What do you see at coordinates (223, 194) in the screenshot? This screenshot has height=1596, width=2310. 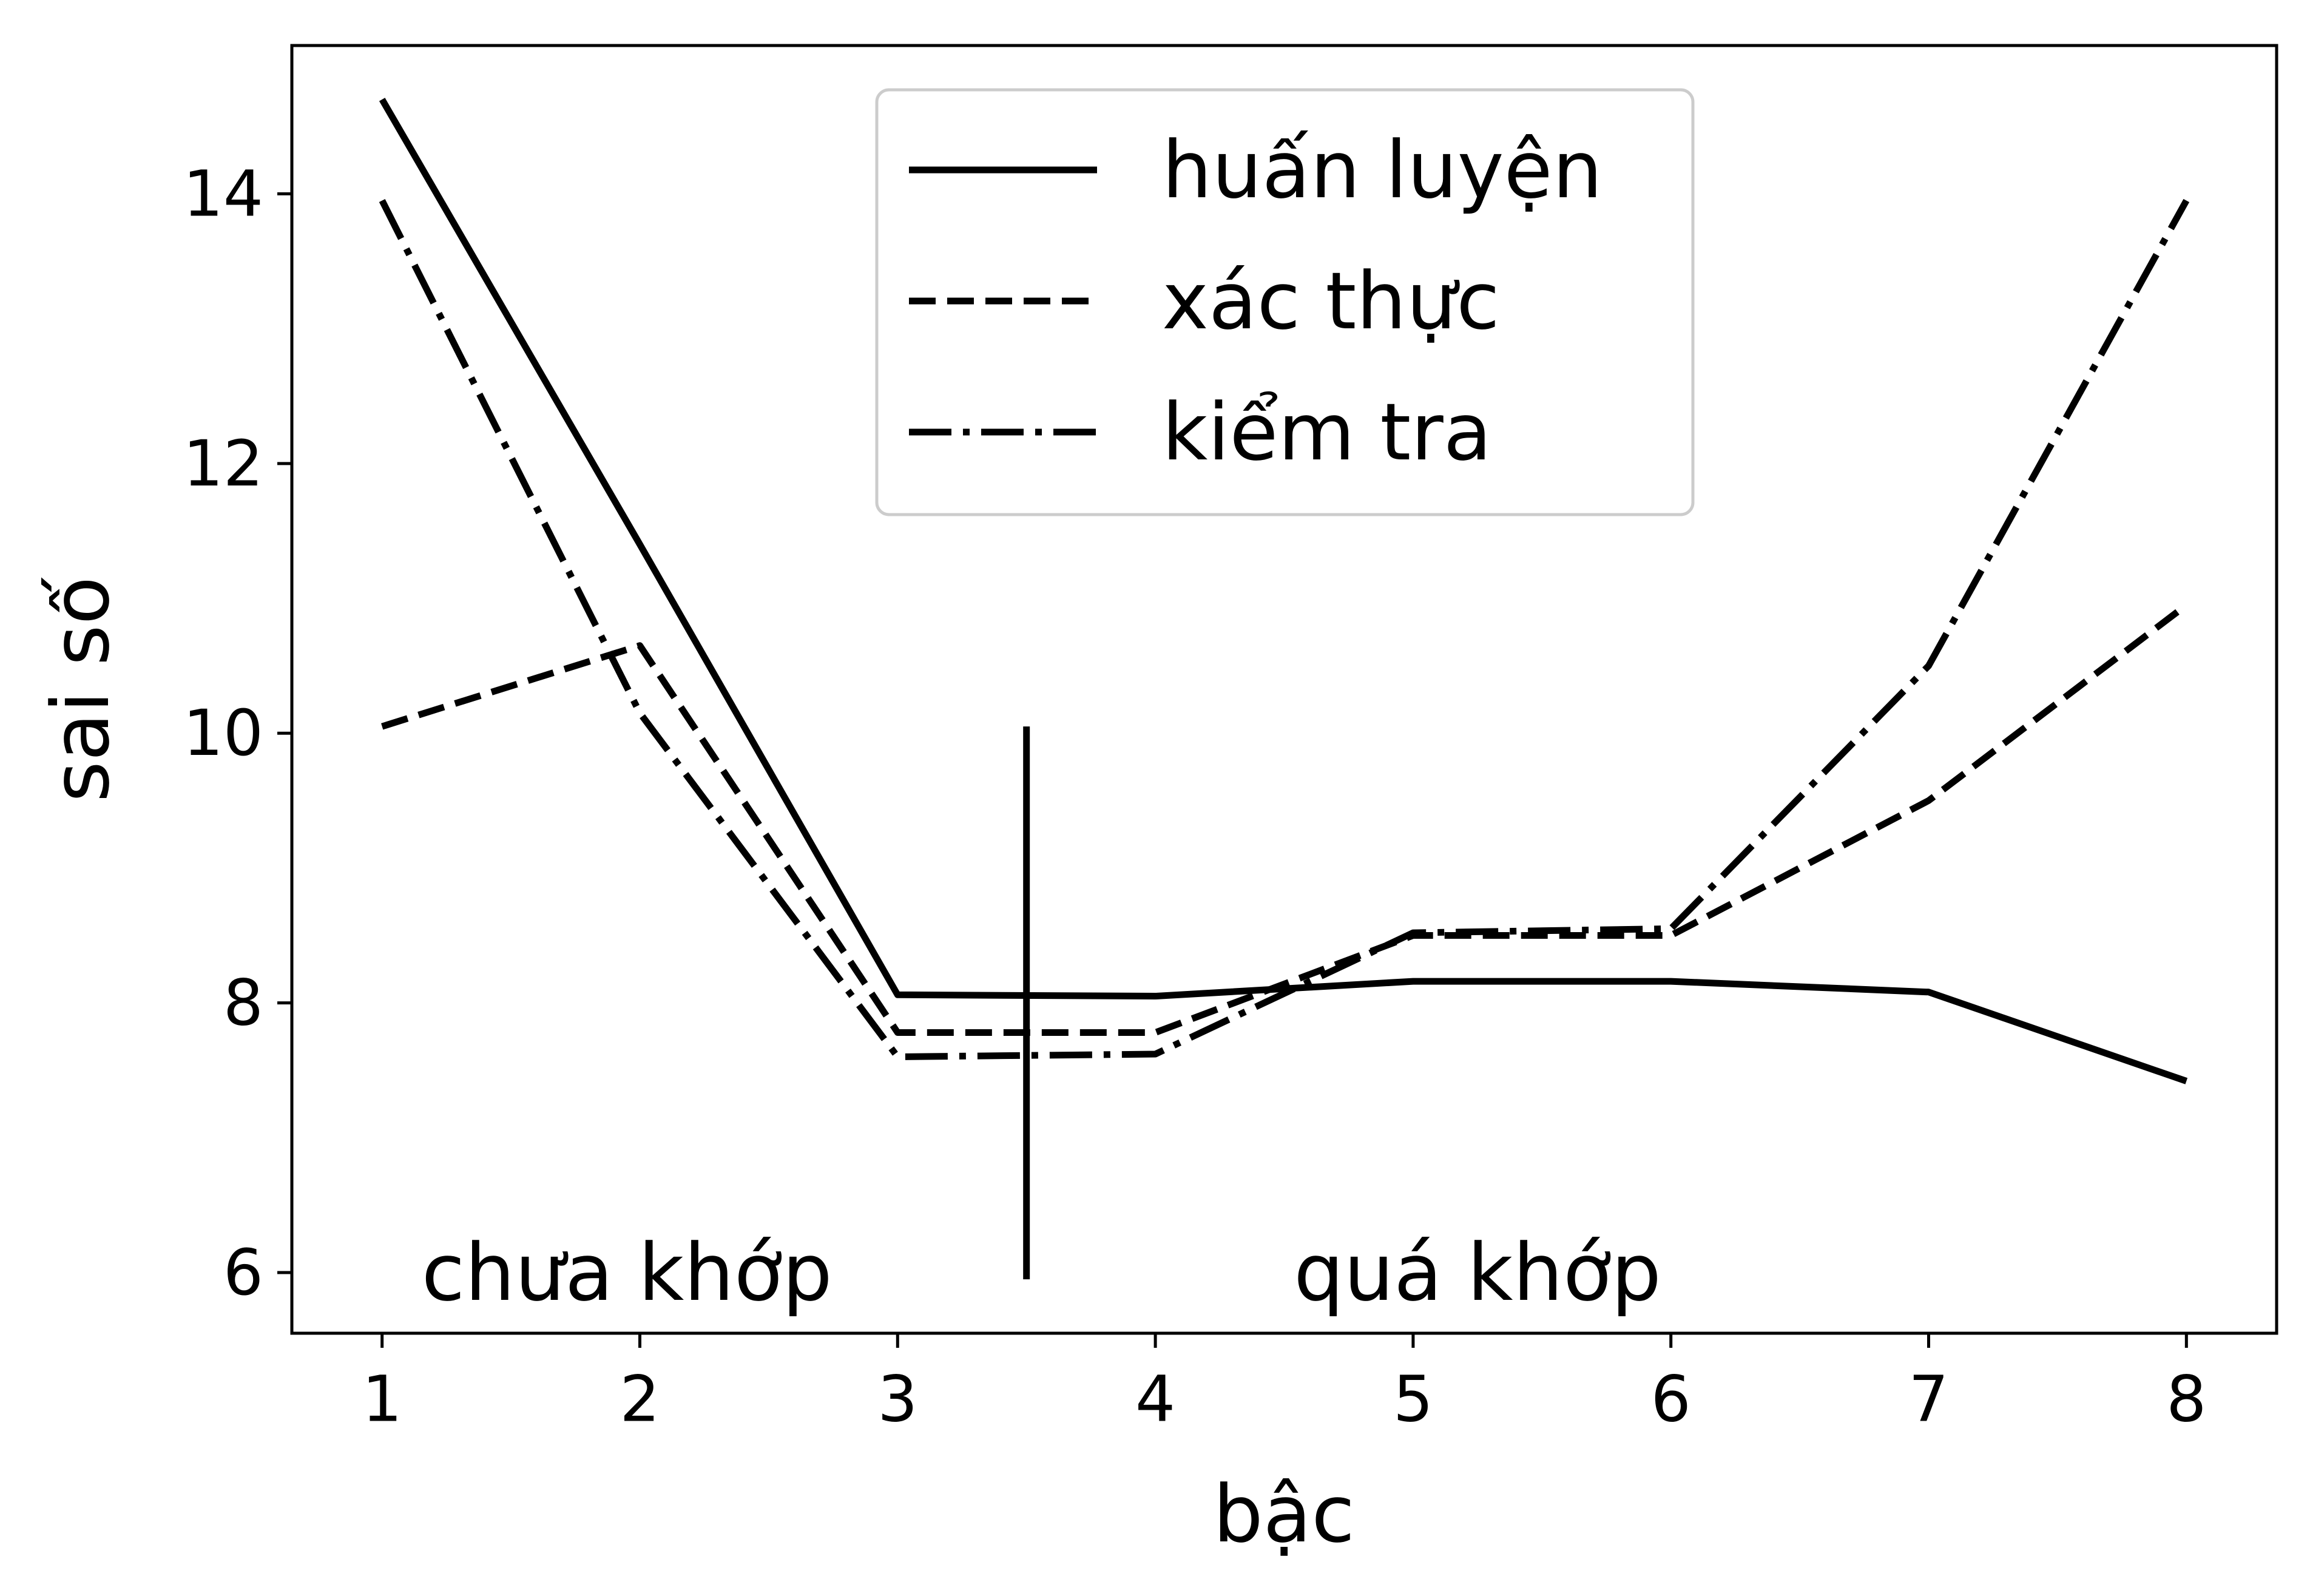 I see `y-tick-label: 14` at bounding box center [223, 194].